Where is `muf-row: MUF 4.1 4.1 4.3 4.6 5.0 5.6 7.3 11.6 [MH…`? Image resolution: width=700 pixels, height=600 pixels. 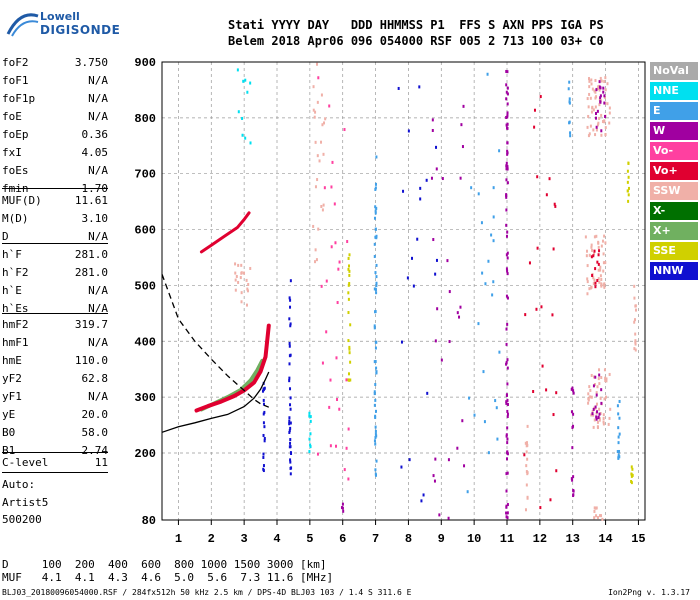 muf-row: MUF 4.1 4.1 4.3 4.6 5.0 5.6 7.3 11.6 [MH… is located at coordinates (168, 577).